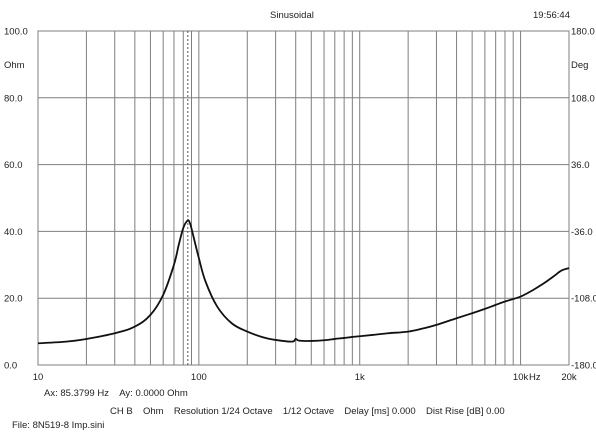 The image size is (596, 432). Describe the element at coordinates (582, 232) in the screenshot. I see `y2-tick-label: -36.0` at that location.